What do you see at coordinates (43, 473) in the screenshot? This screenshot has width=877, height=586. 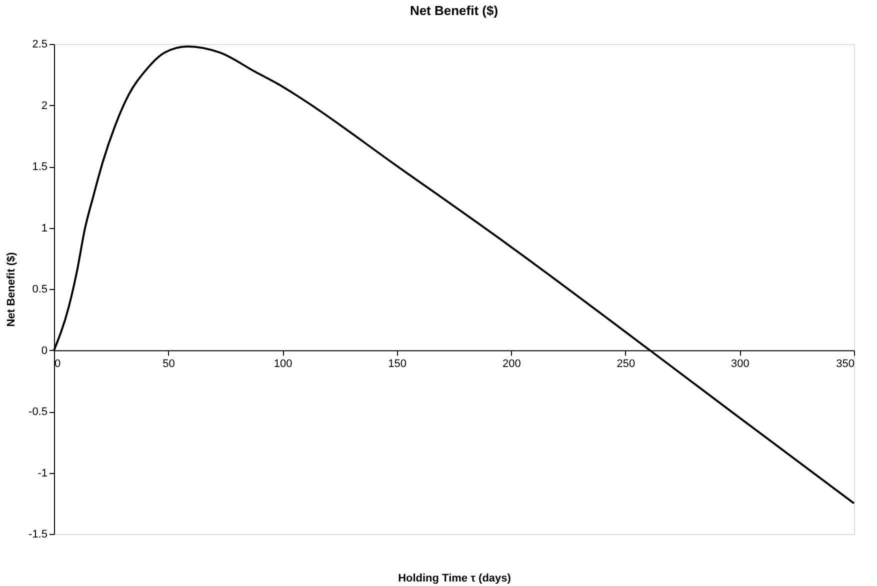 I see `y-tick-label: -1` at bounding box center [43, 473].